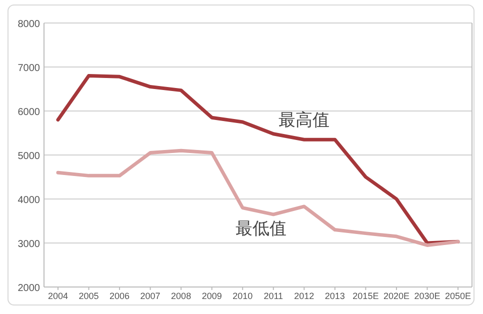  Describe the element at coordinates (365, 296) in the screenshot. I see `x-tick-label: 2015E` at that location.